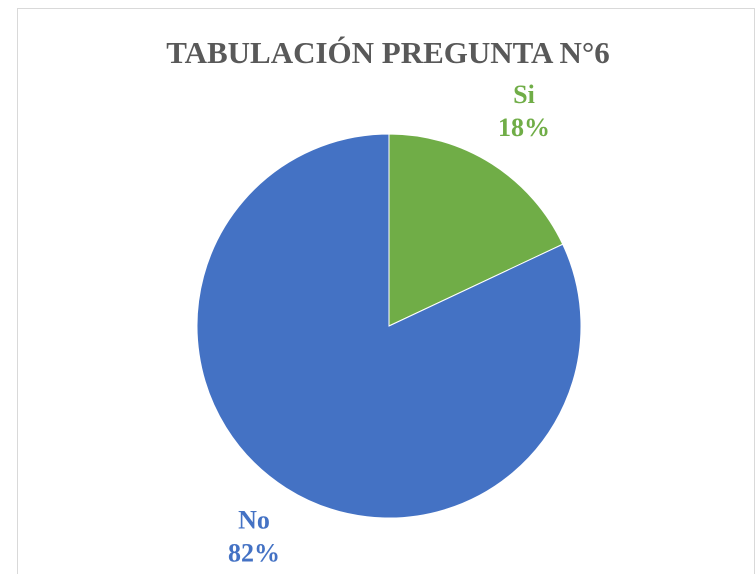  What do you see at coordinates (254, 553) in the screenshot?
I see `slice-value-label: 82%` at bounding box center [254, 553].